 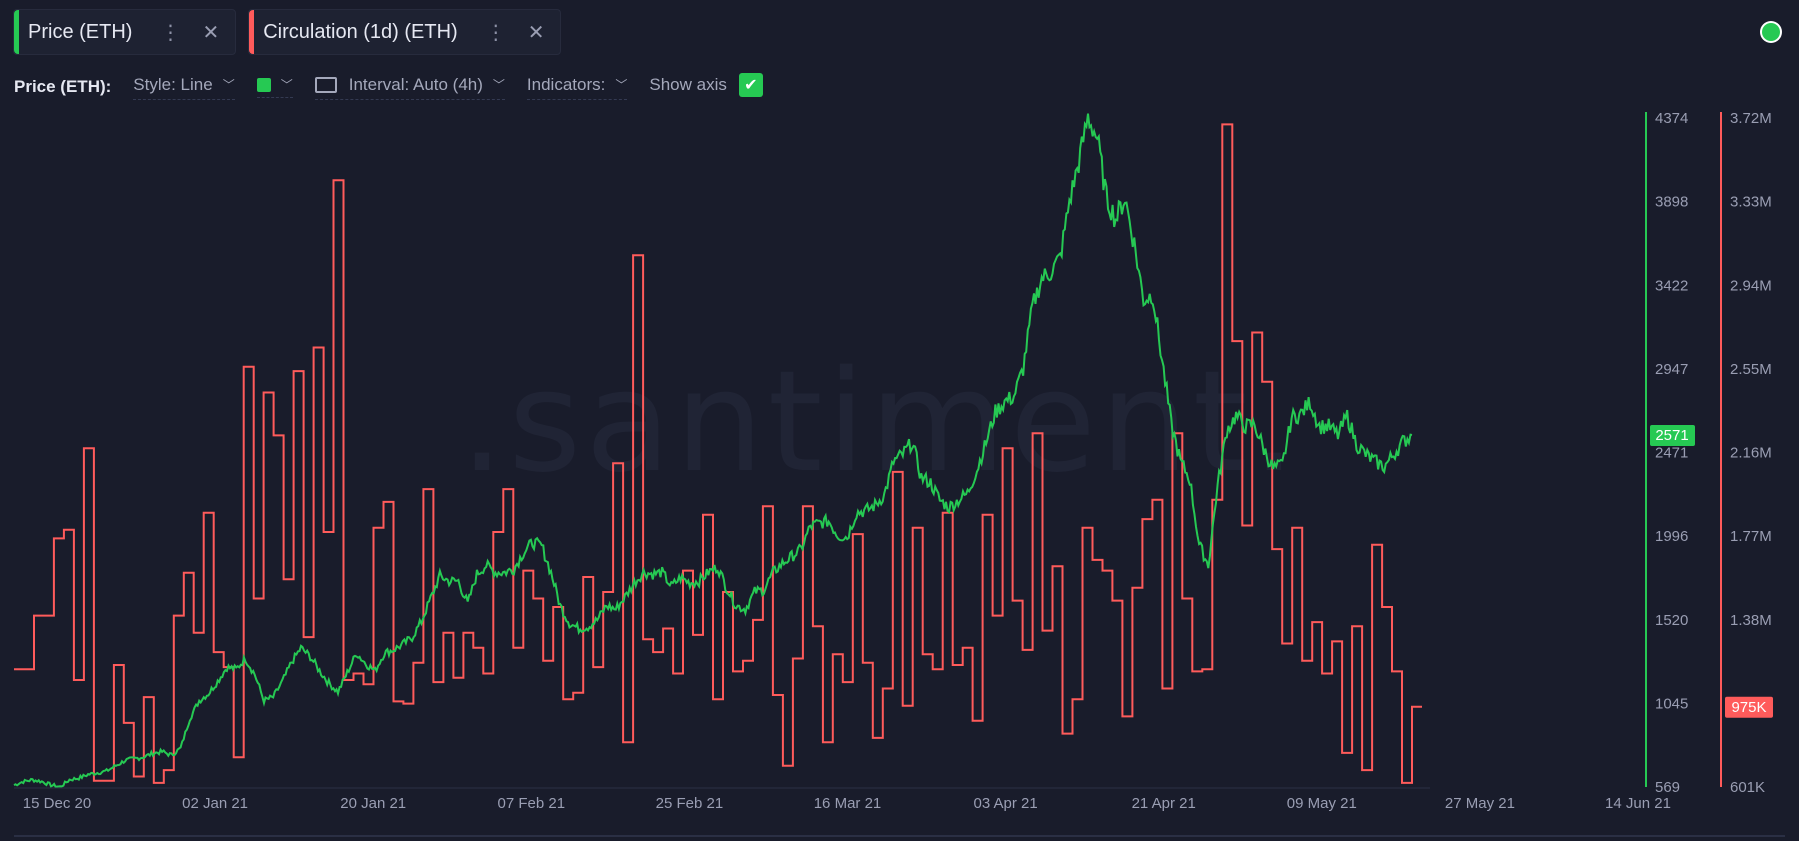 I want to click on circulation-axis-tick-label: 3.72M, so click(x=1751, y=118).